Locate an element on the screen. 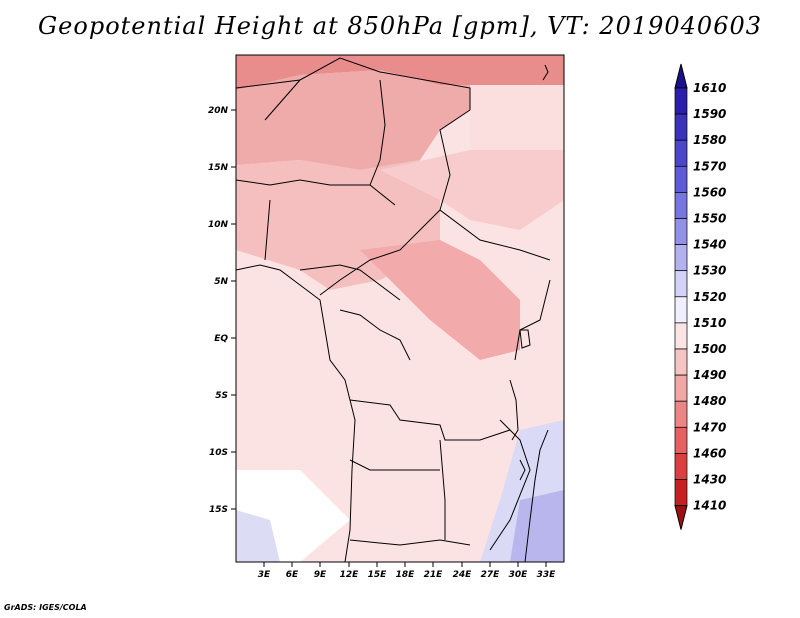 This screenshot has height=618, width=800. lon-label-9e: 9E is located at coordinates (320, 575).